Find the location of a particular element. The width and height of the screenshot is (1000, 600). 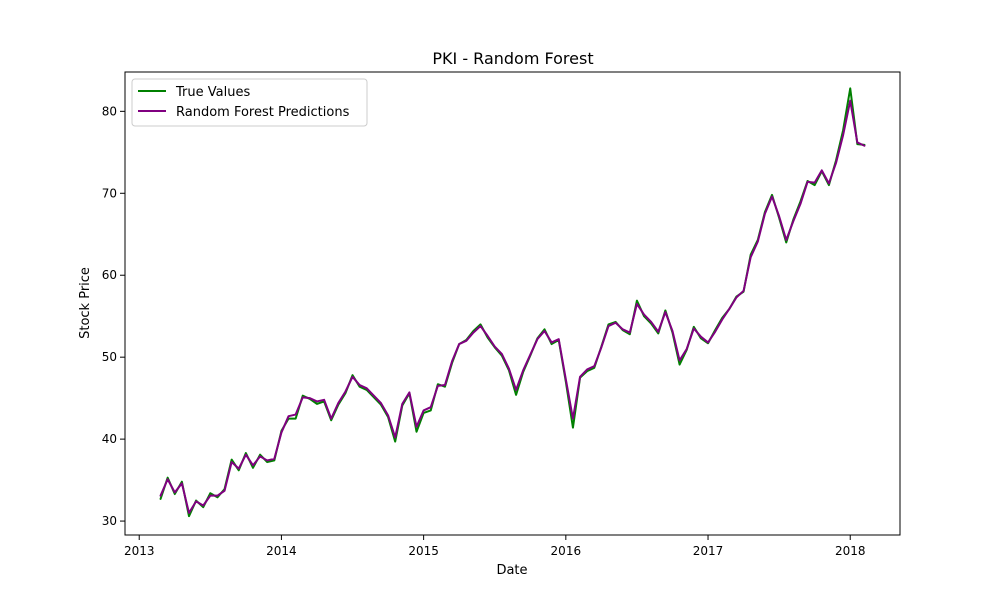

legend-label-random-forest-predictions: Random Forest Predictions is located at coordinates (263, 112).